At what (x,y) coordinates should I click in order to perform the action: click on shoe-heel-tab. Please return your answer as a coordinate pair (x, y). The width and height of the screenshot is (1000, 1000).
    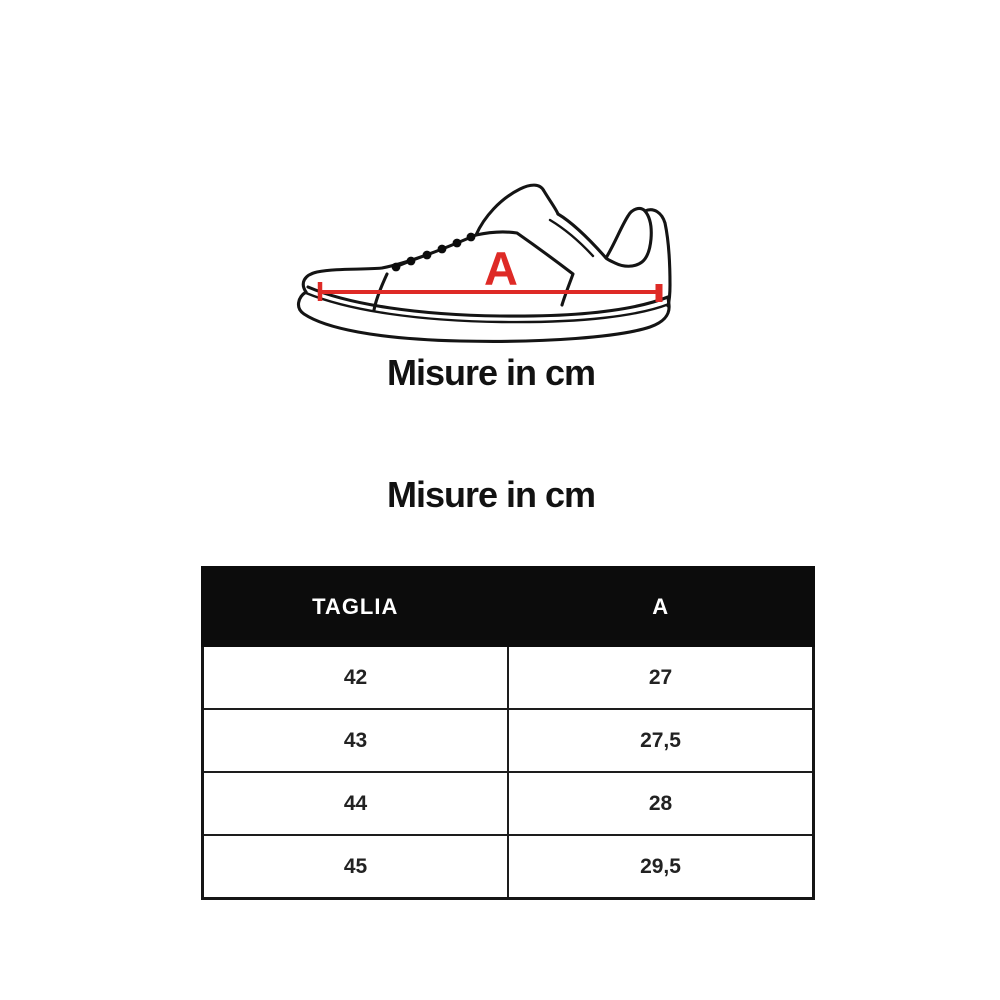
    Looking at the image, I should click on (628, 237).